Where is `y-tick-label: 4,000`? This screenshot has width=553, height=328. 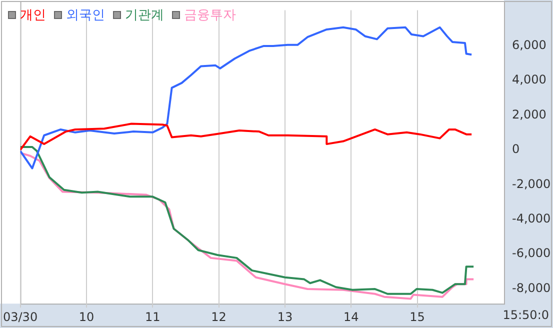 y-tick-label: 4,000 is located at coordinates (529, 79).